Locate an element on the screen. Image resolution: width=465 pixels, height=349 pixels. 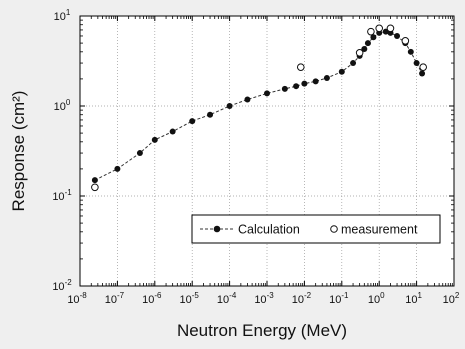
x-tick-label: 10¹ is located at coordinates (413, 298).